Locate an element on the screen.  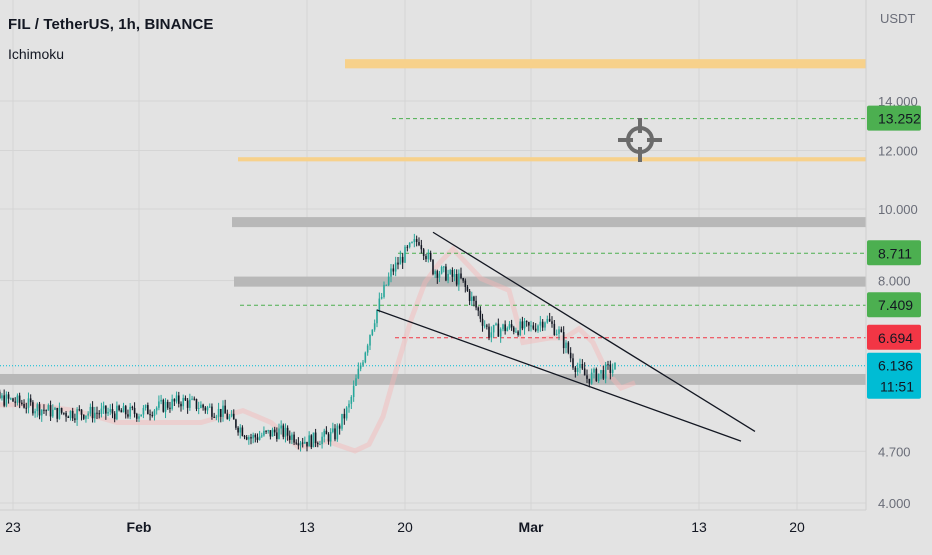
price-badge-label: 6.136 is located at coordinates (895, 366).